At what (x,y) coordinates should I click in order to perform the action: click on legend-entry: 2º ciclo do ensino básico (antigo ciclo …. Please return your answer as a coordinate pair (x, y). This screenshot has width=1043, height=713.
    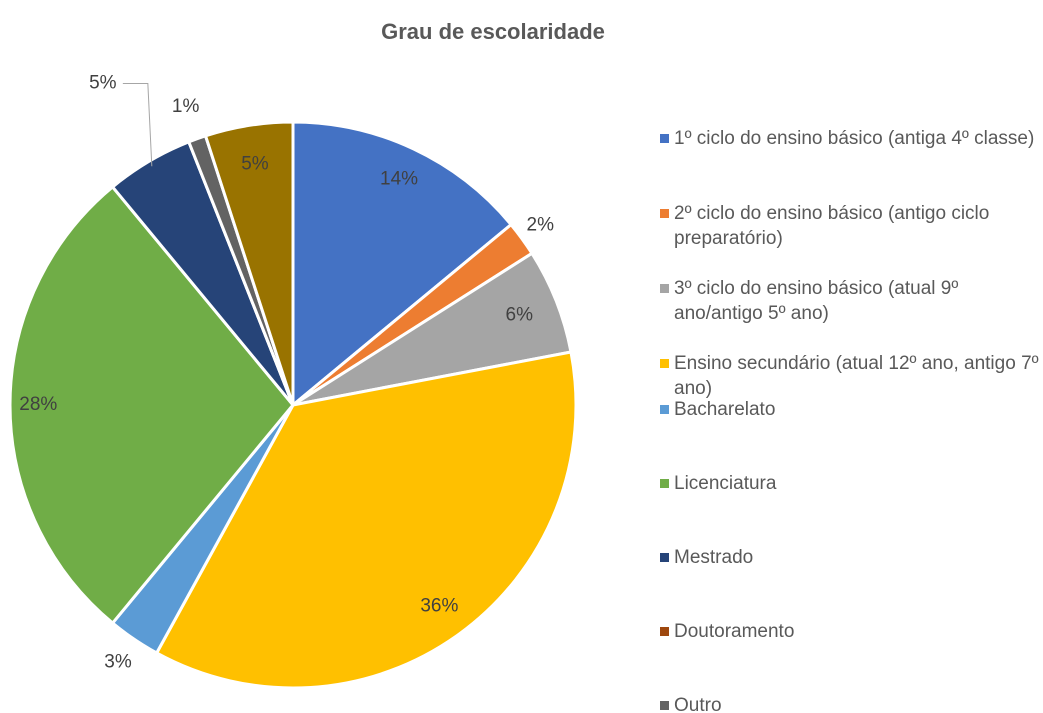
    Looking at the image, I should click on (851, 226).